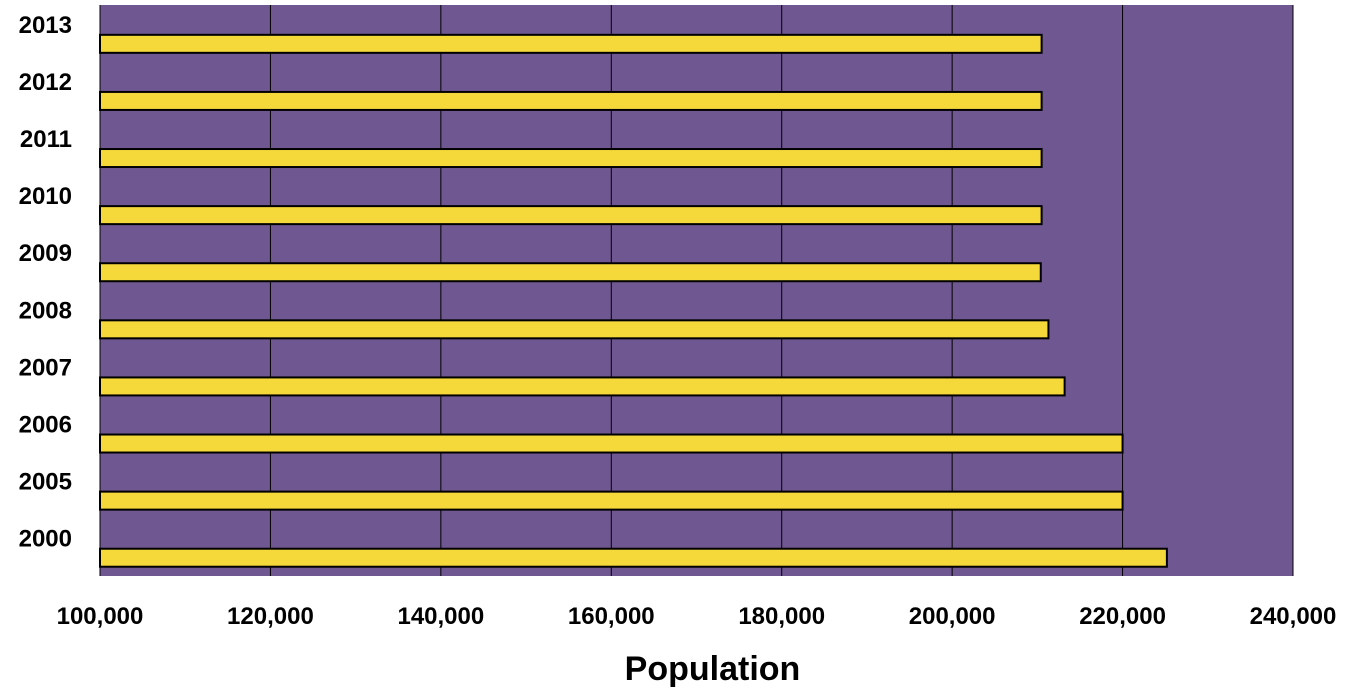 Image resolution: width=1361 pixels, height=693 pixels. I want to click on y-tick-label: 2007, so click(45, 367).